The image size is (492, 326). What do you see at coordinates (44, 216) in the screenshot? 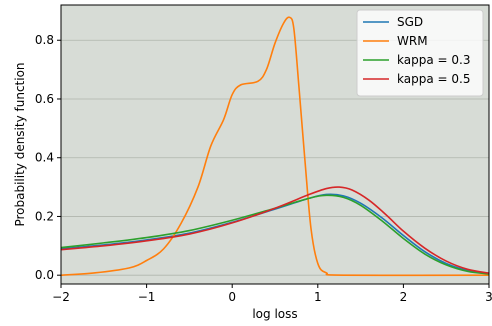
I see `y-tick-label: 0.2` at bounding box center [44, 216].